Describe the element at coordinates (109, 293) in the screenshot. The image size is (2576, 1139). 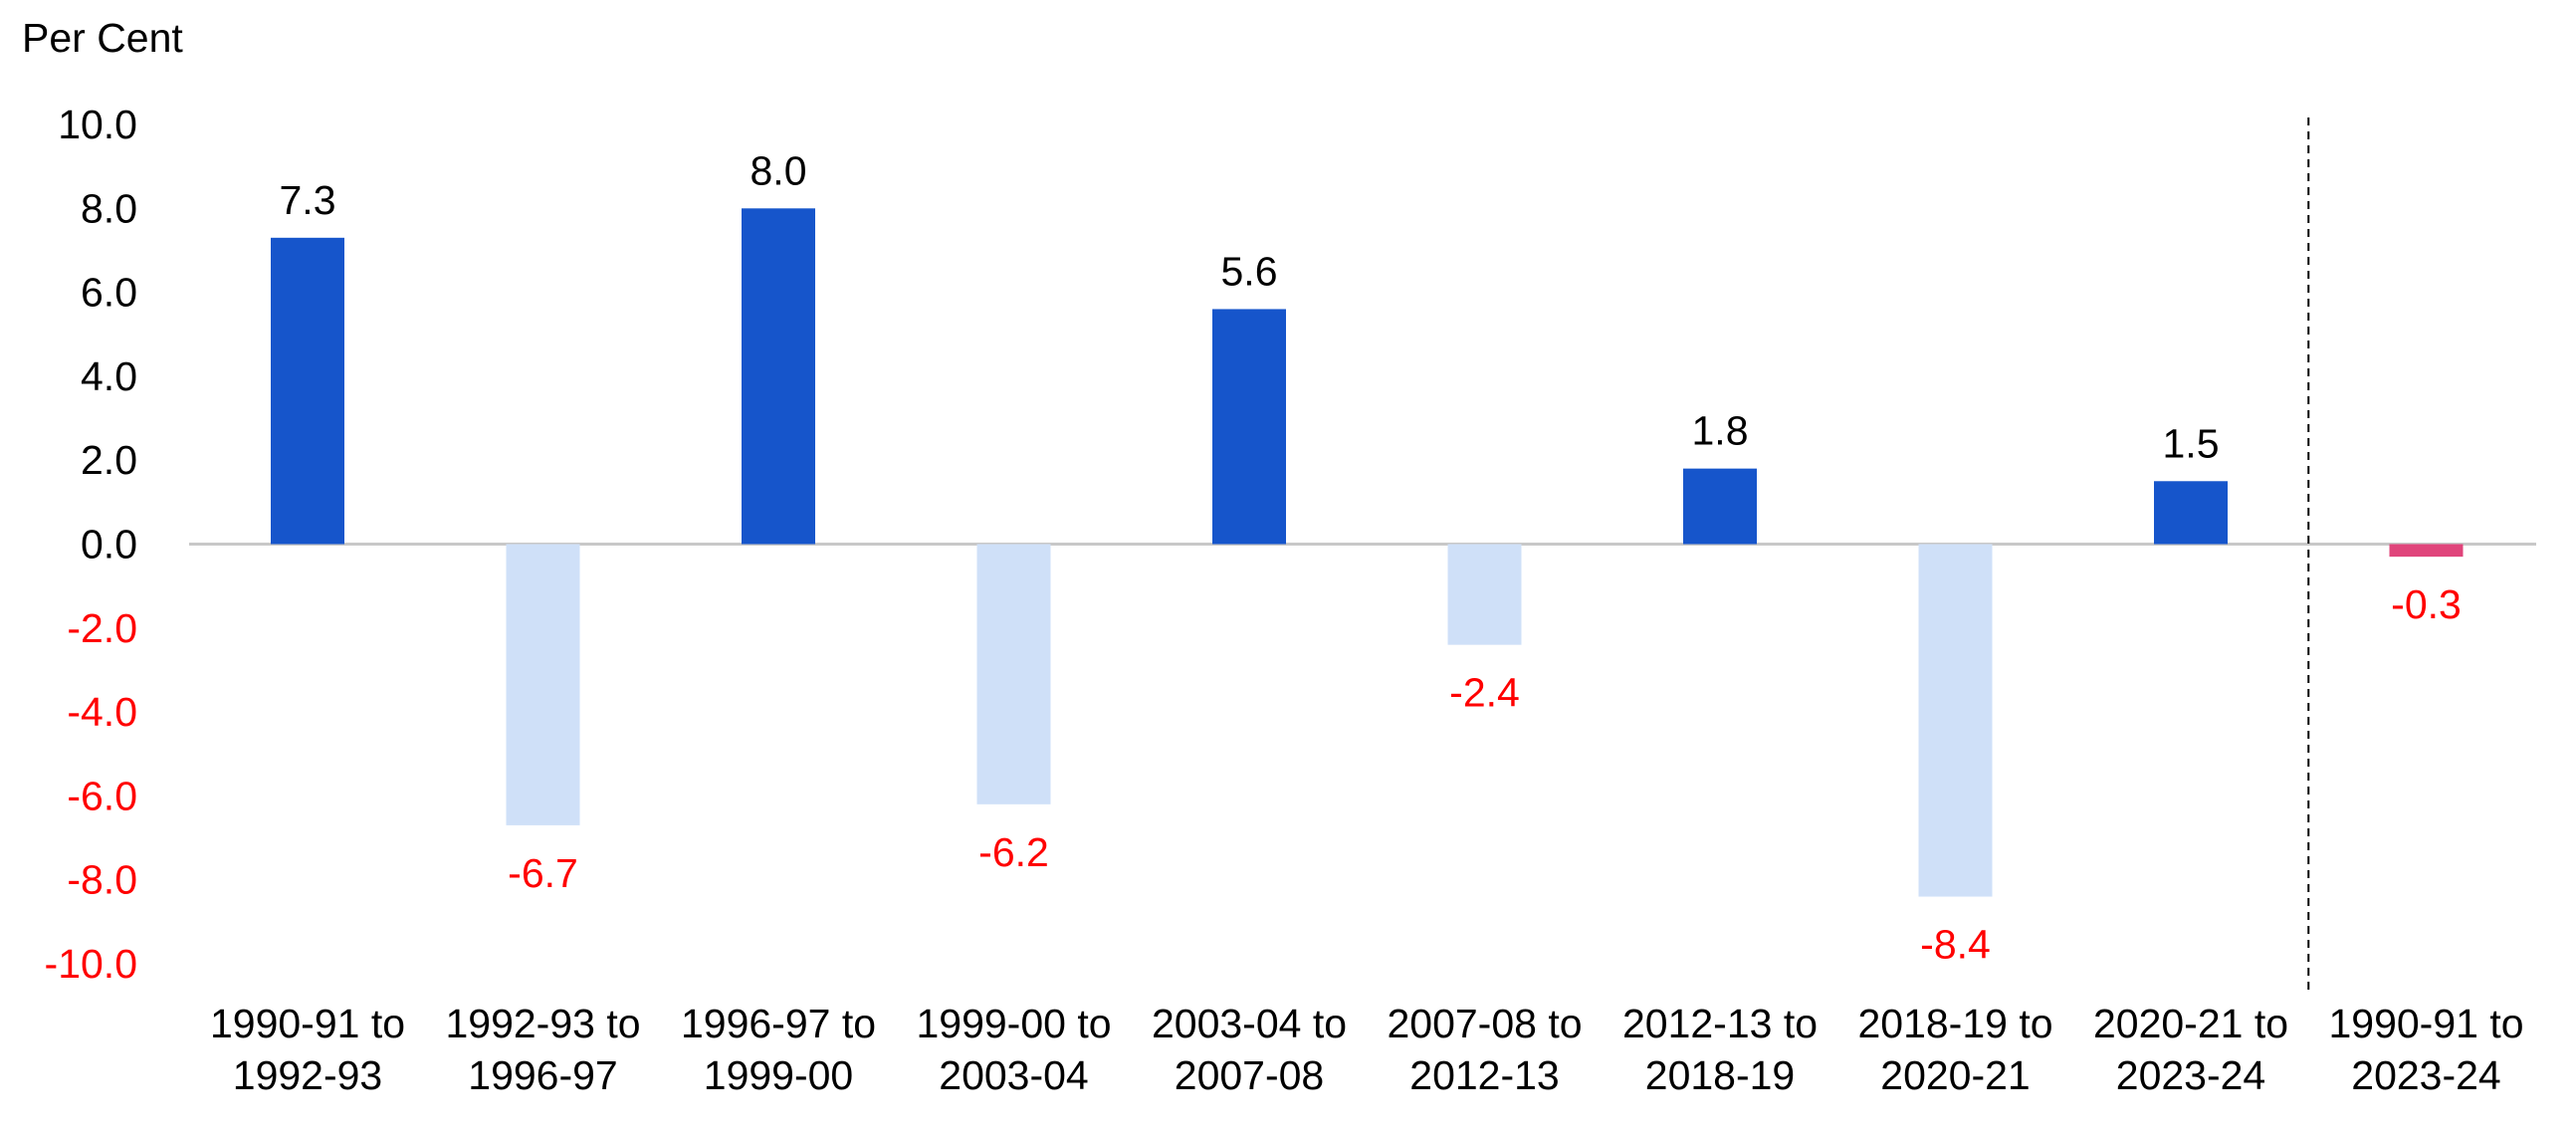
I see `y-tick-label: 6.0` at that location.